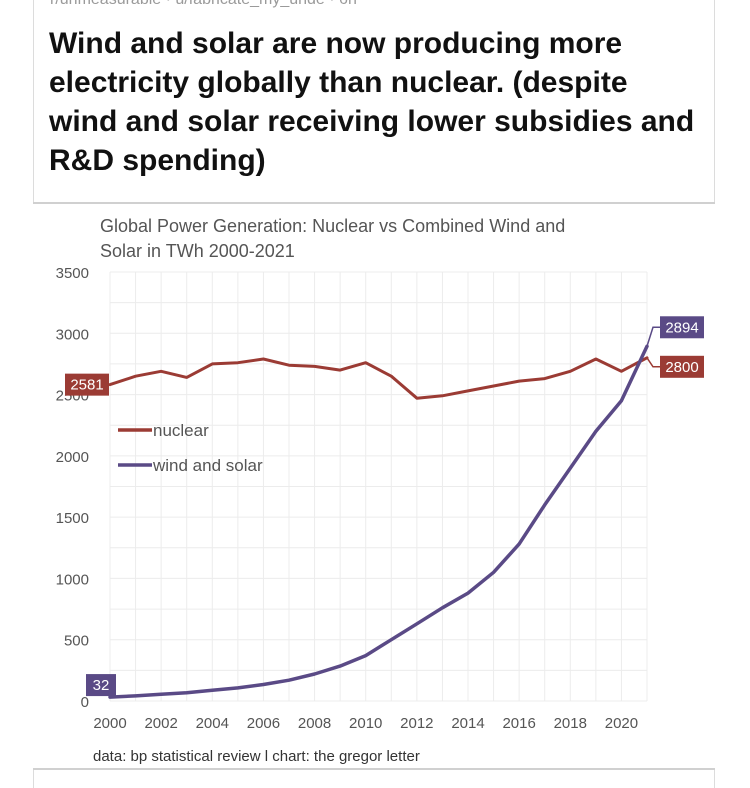  I want to click on x-tick-label: 2016, so click(518, 723).